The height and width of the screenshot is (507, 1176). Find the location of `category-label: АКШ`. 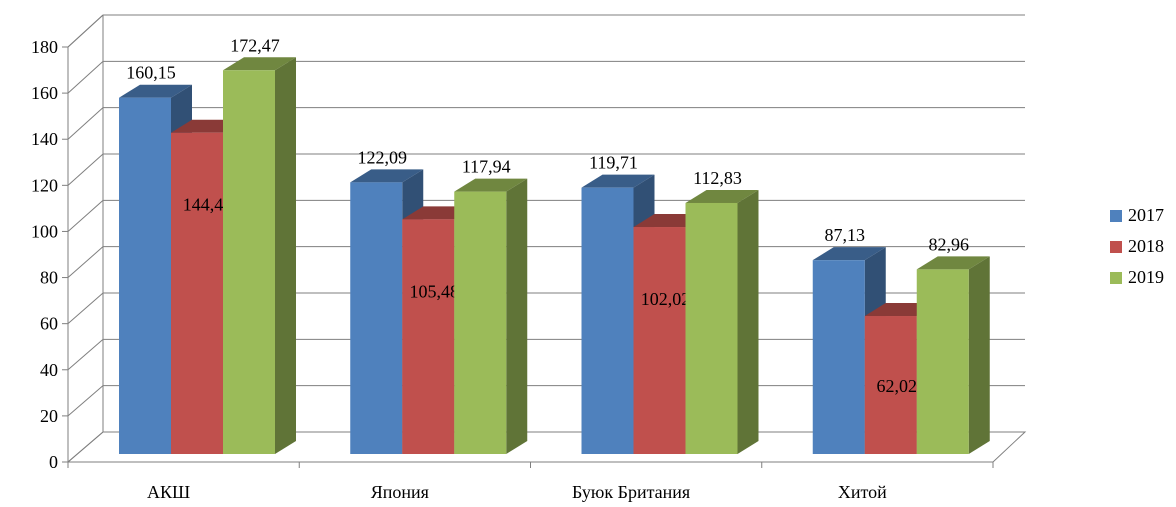

category-label: АКШ is located at coordinates (168, 492).